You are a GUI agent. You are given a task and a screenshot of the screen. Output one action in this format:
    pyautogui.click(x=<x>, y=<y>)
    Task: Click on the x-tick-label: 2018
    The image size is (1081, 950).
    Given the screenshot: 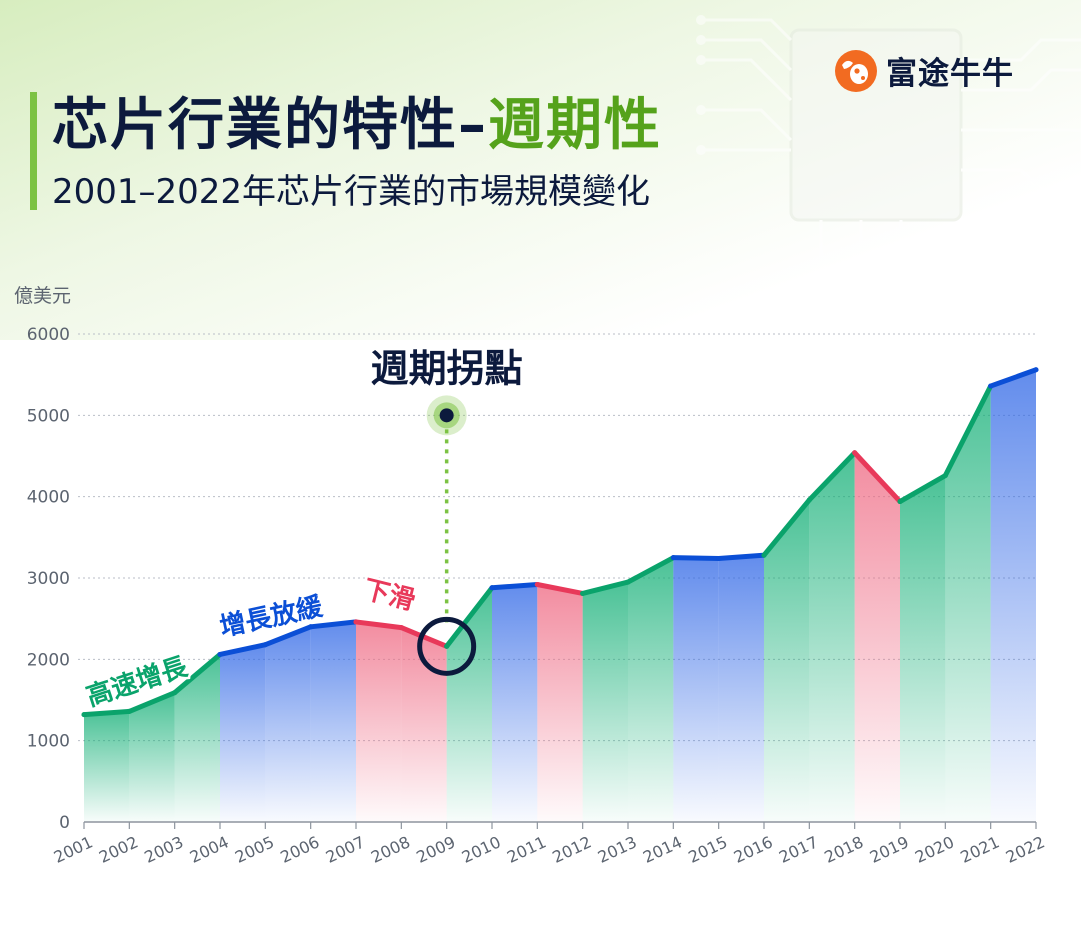 What is the action you would take?
    pyautogui.click(x=843, y=849)
    